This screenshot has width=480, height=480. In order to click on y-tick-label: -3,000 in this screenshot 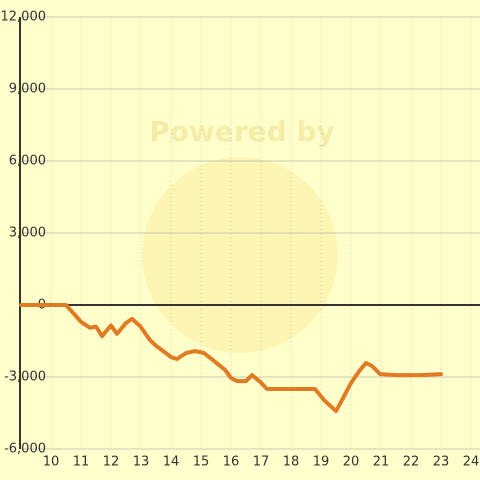, I will do `click(25, 377)`.